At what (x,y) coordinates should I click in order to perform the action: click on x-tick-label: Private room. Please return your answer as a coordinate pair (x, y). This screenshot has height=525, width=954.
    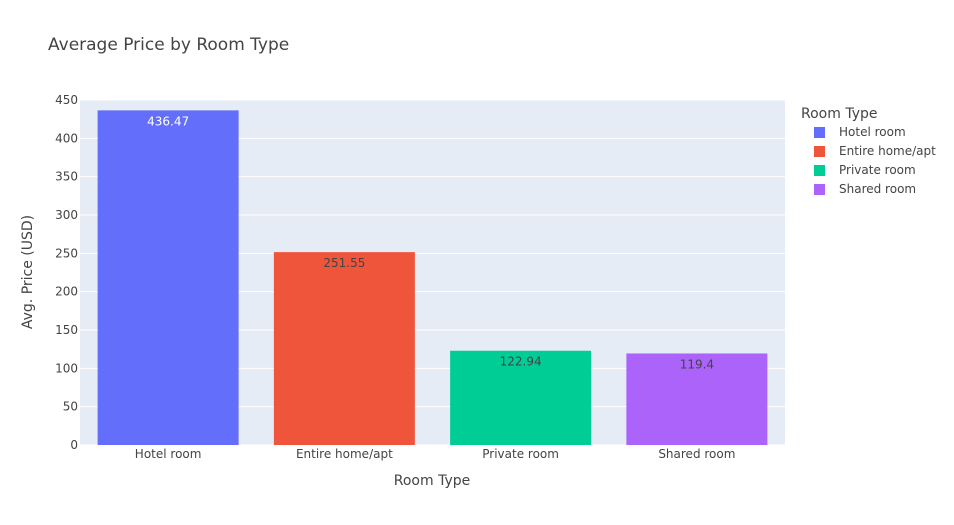
    Looking at the image, I should click on (520, 454).